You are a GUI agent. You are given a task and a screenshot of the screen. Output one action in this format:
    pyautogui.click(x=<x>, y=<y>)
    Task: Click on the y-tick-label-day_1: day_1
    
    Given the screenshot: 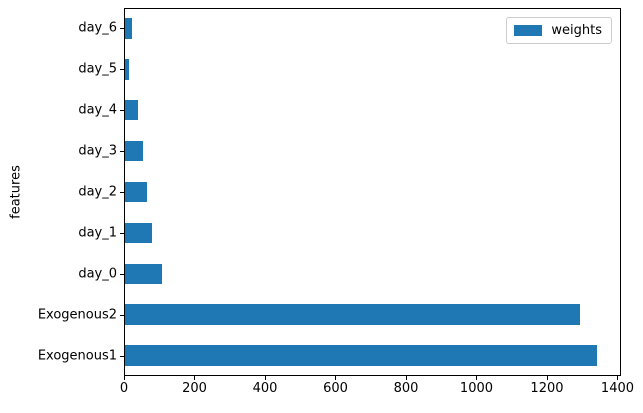 What is the action you would take?
    pyautogui.click(x=97, y=233)
    